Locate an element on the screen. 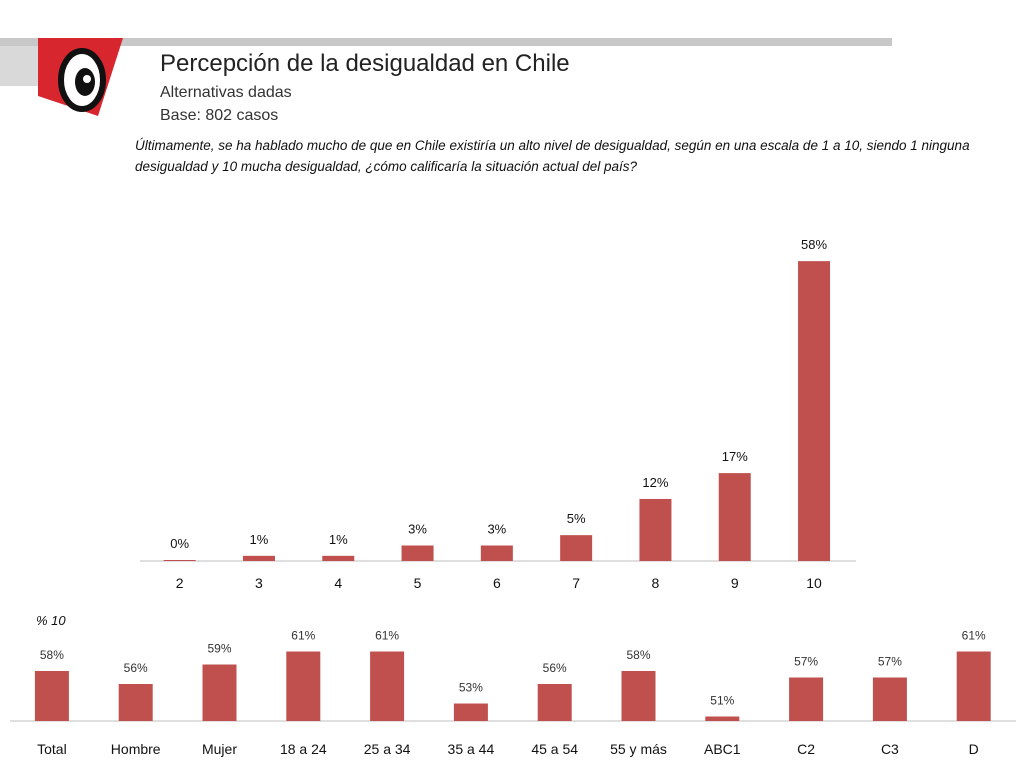  logo-icon is located at coordinates (80, 77).